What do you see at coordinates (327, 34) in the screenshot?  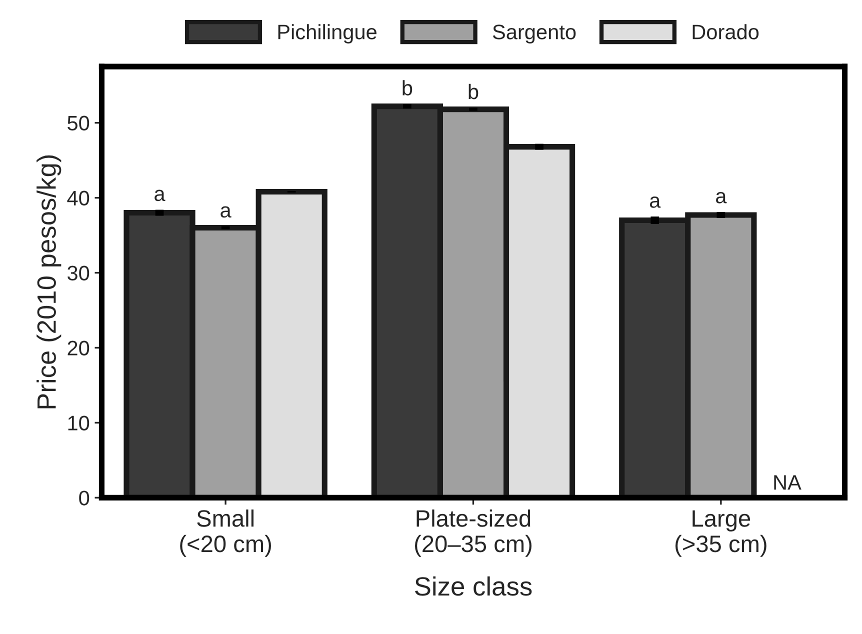 I see `legend-label: Pichilingue` at bounding box center [327, 34].